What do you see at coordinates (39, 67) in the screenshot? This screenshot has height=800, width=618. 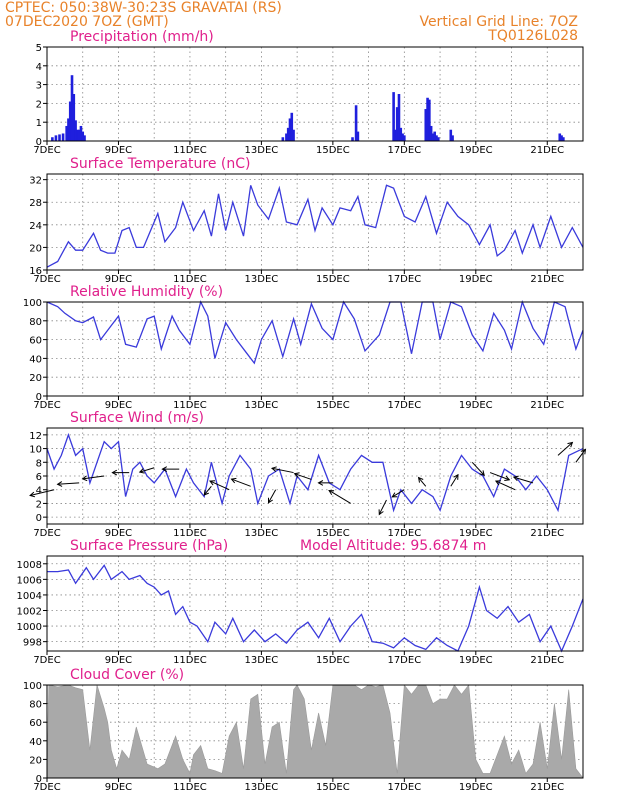 I see `y-tick-label: 4` at bounding box center [39, 67].